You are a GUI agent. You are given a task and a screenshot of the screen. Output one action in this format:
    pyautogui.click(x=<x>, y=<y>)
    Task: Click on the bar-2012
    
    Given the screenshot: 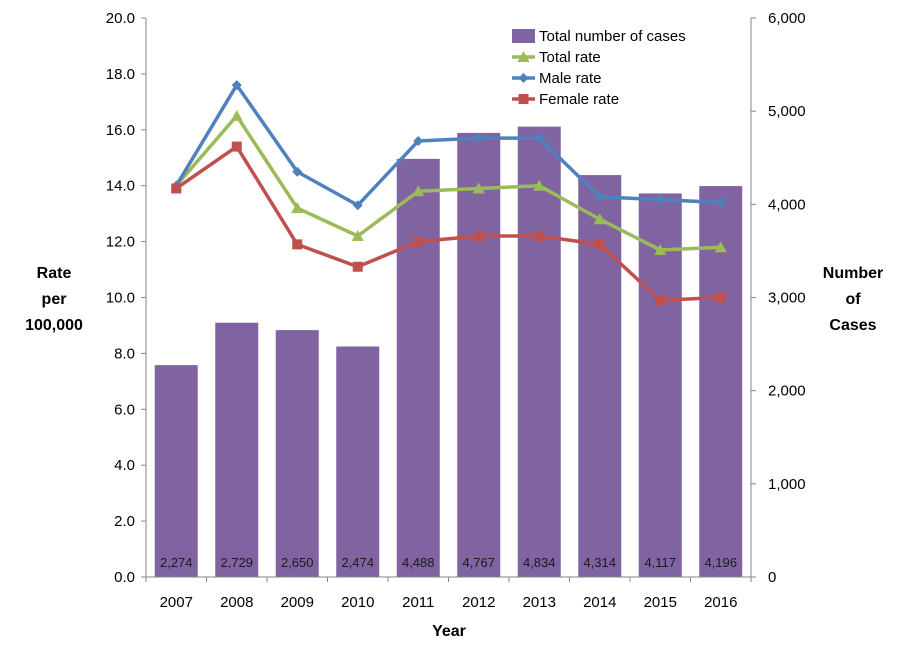 What is the action you would take?
    pyautogui.click(x=479, y=354)
    